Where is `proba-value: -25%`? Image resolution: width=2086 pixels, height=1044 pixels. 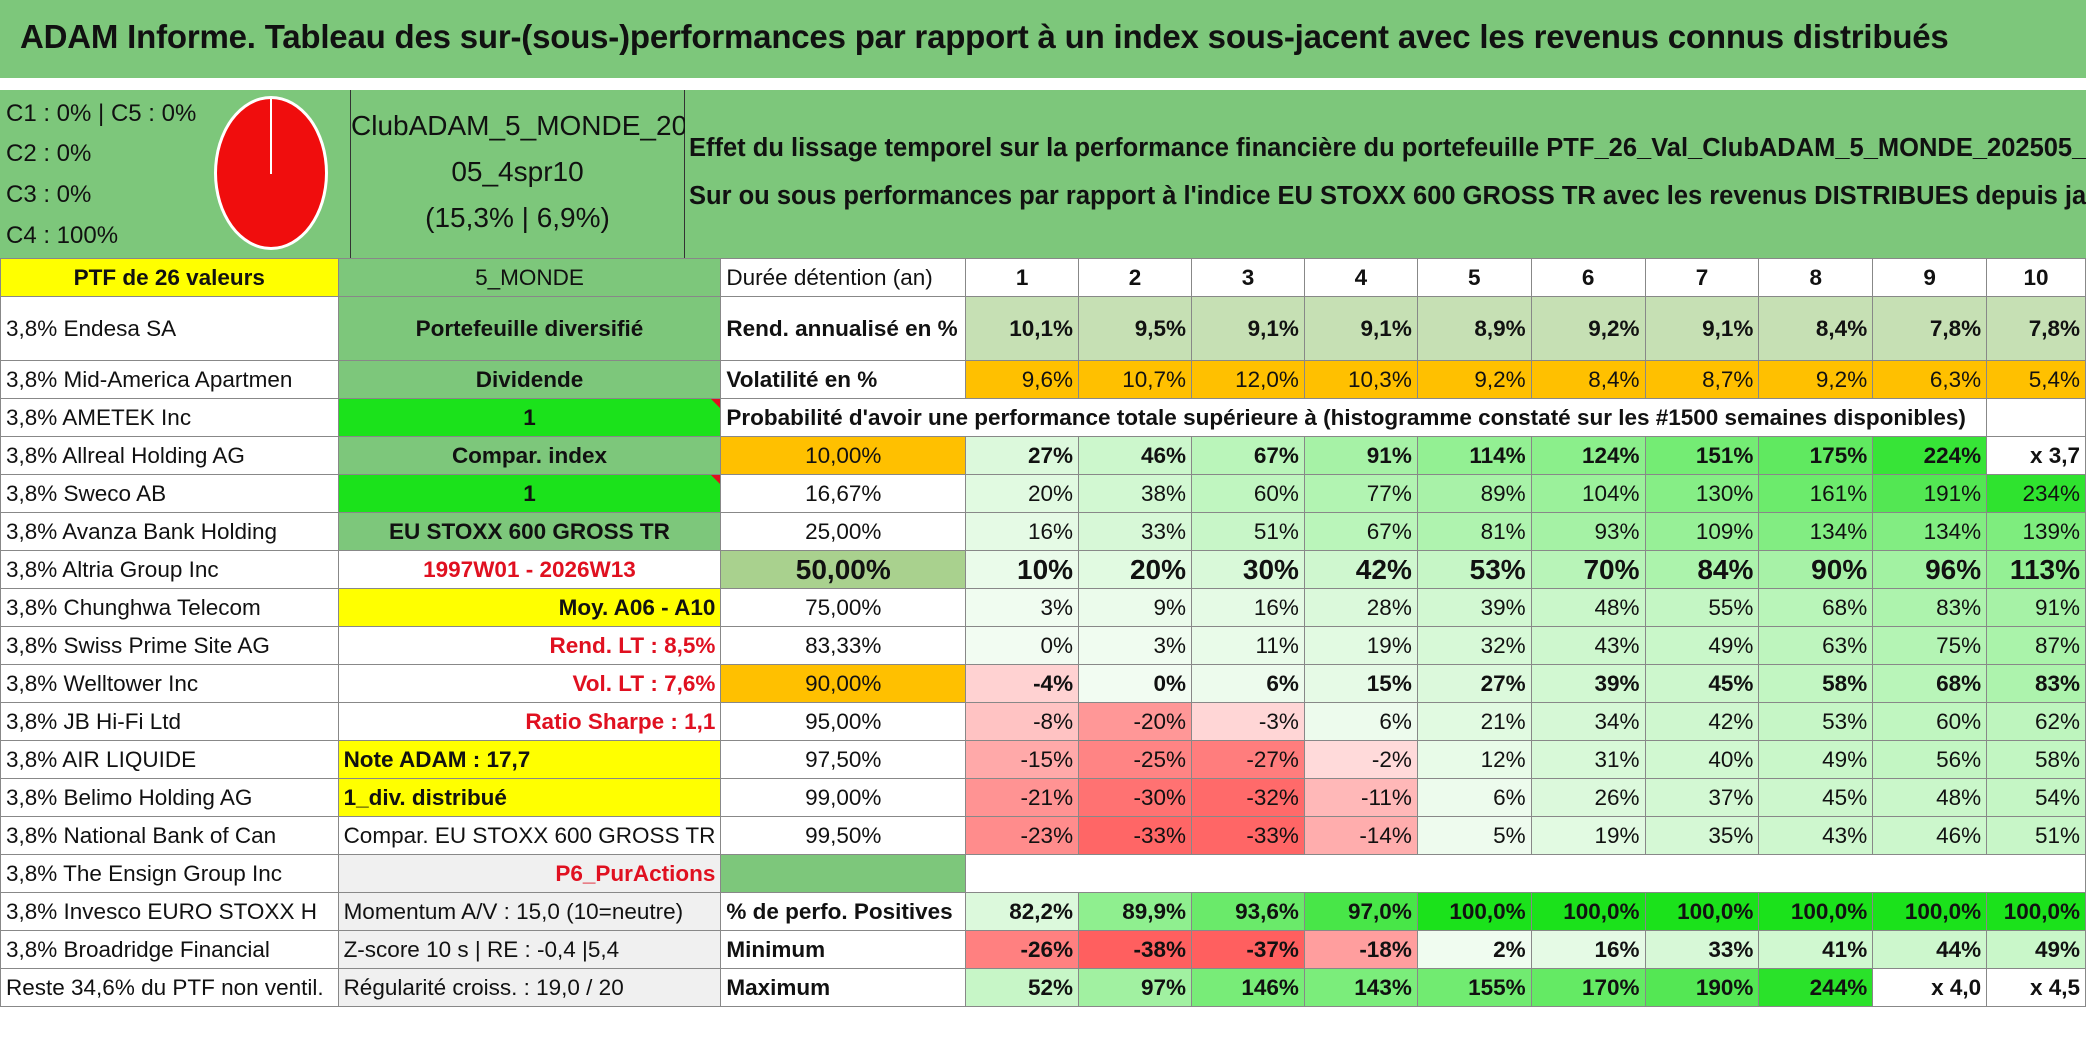
proba-value: -25% is located at coordinates (1135, 759).